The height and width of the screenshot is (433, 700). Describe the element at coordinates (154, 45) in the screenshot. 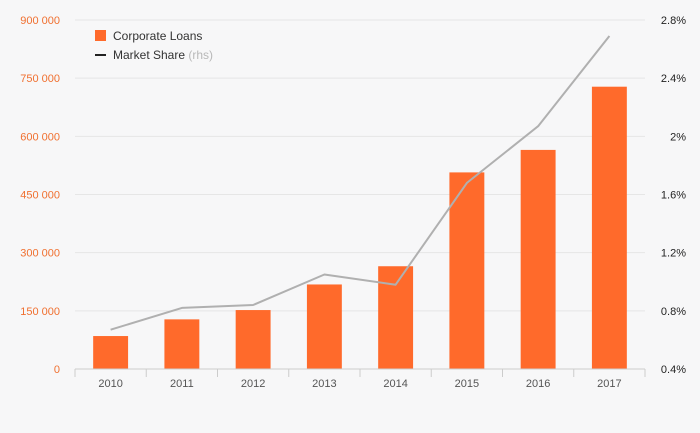

I see `legend: Corporate Loans Market Share (rhs)` at that location.